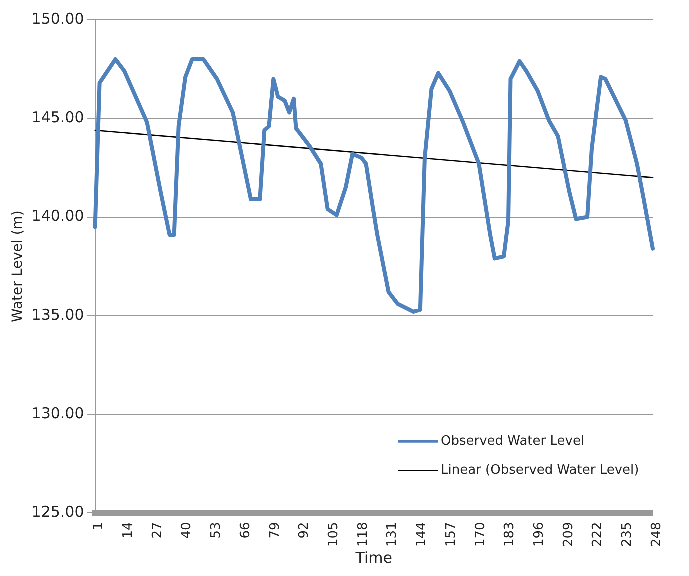 Image resolution: width=689 pixels, height=576 pixels. Describe the element at coordinates (539, 535) in the screenshot. I see `x-tick-label: 196` at that location.